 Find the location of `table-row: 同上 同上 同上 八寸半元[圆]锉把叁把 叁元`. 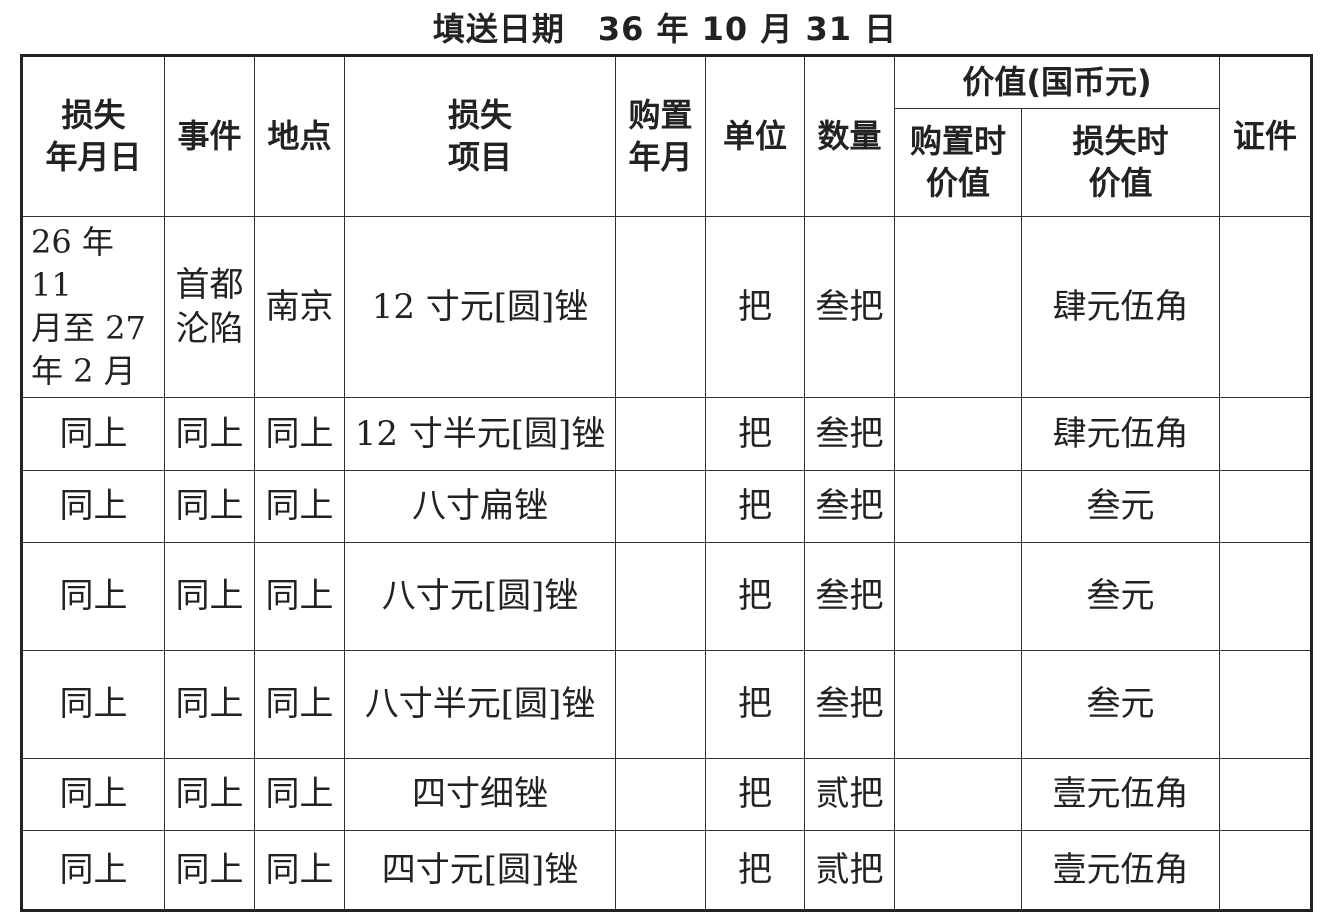

table-row: 同上 同上 同上 八寸半元[圆]锉把叁把 叁元 is located at coordinates (666, 704).